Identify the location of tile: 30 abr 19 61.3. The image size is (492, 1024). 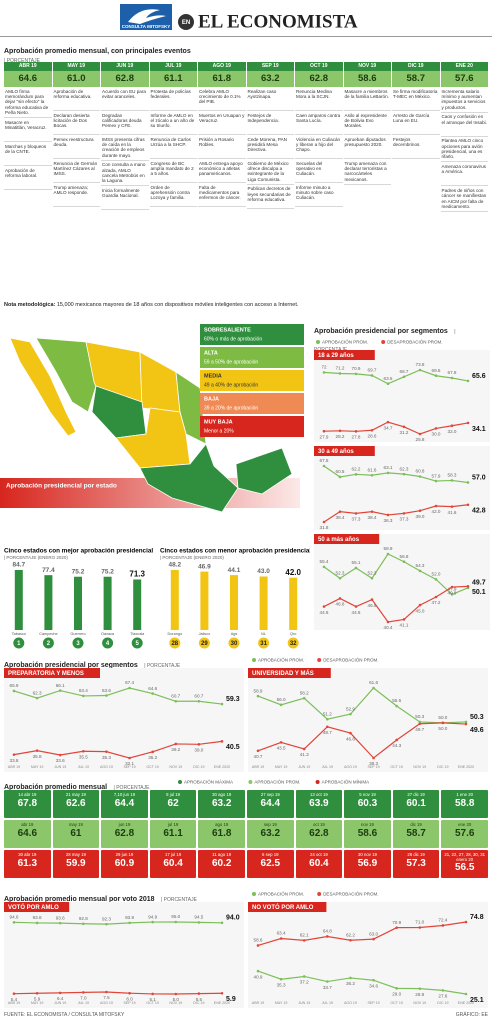
(27, 864).